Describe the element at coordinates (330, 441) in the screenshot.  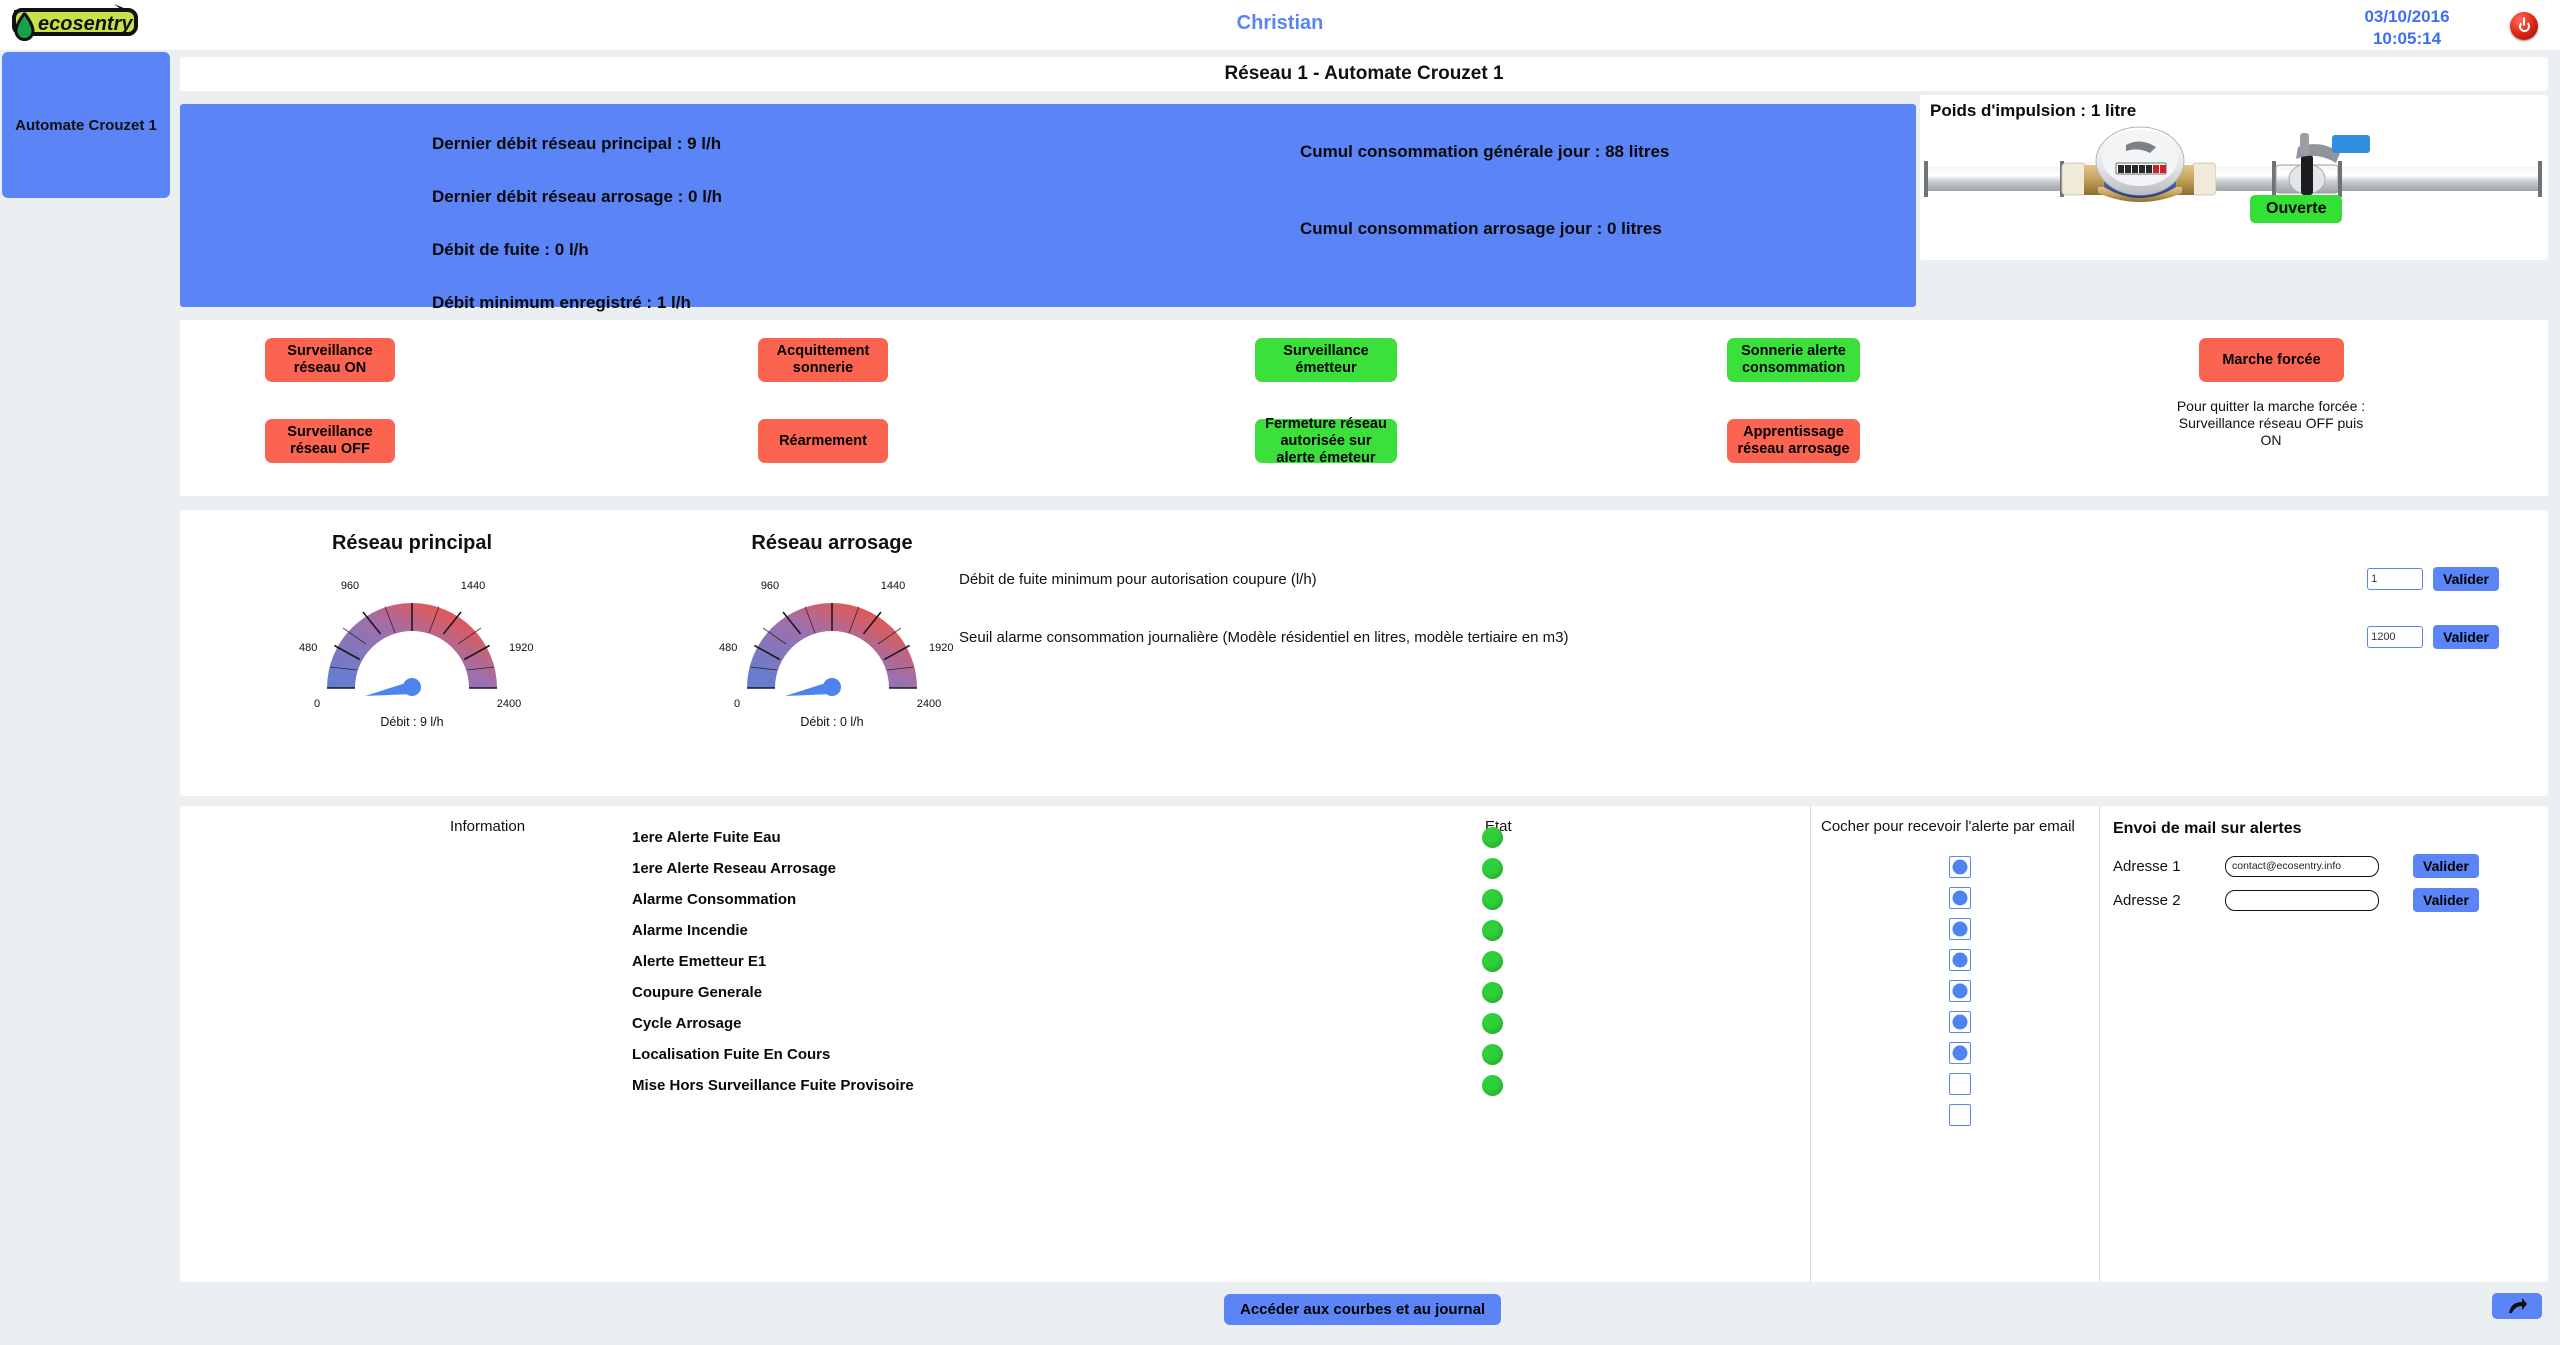
I see `button-surveillance-reseau-off: Surveillance réseau OFF` at that location.